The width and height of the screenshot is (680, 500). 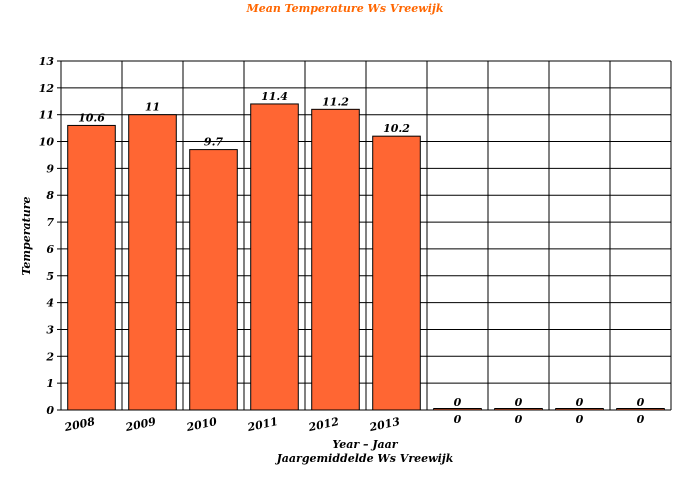 I want to click on y-tick-label: 10, so click(x=47, y=142).